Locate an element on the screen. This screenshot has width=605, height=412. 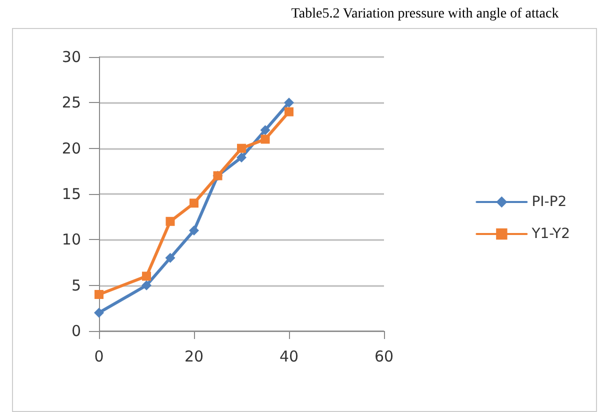
x-tick-label: 0 is located at coordinates (99, 357).